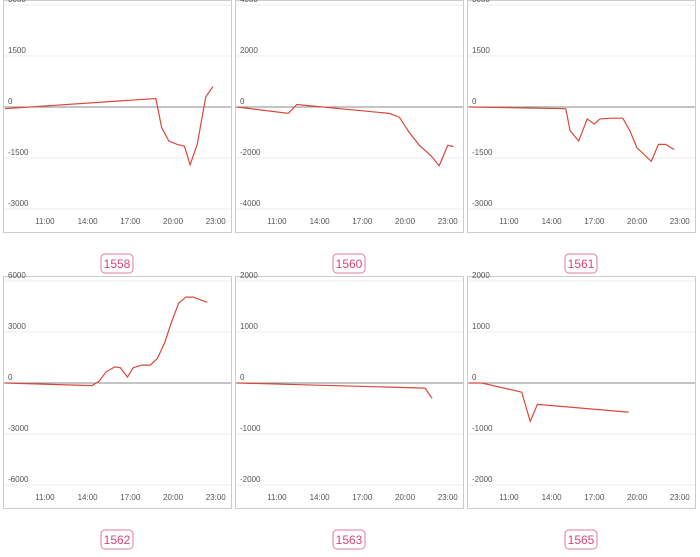 Image resolution: width=700 pixels, height=557 pixels. Describe the element at coordinates (249, 2) in the screenshot. I see `y-tick-label: 4000` at that location.